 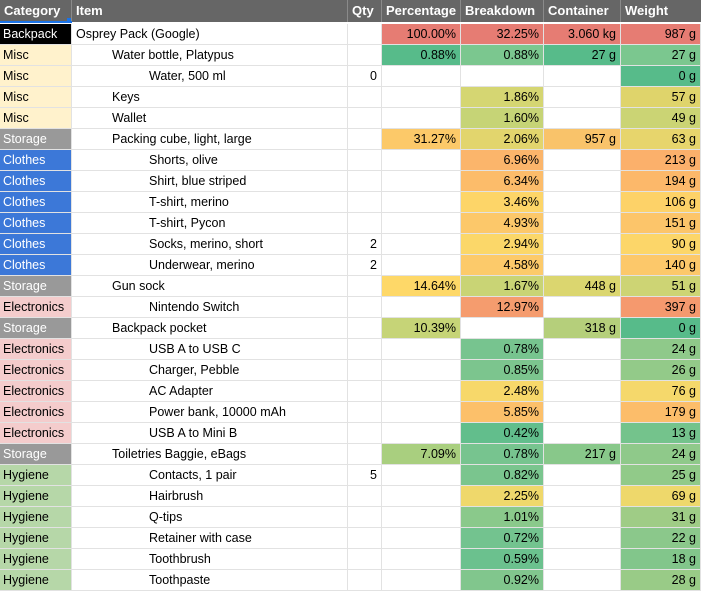 What do you see at coordinates (502, 223) in the screenshot?
I see `breakdown-cell: 4.93%` at bounding box center [502, 223].